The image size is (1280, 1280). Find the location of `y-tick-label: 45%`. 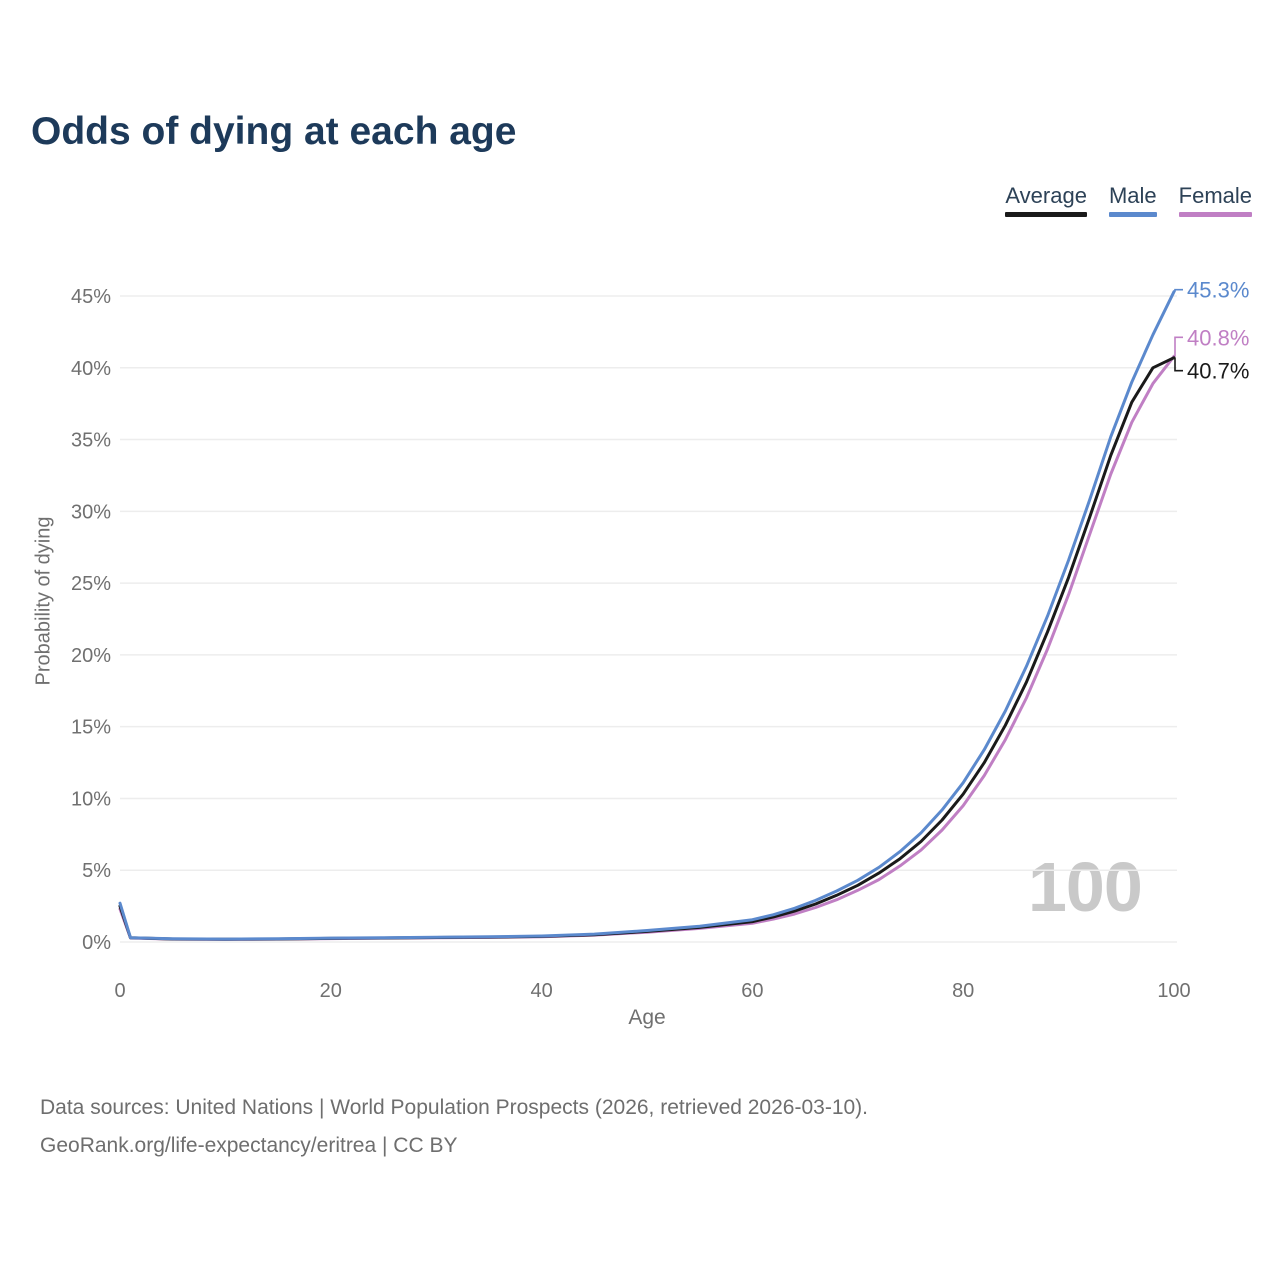

y-tick-label: 45% is located at coordinates (91, 297).